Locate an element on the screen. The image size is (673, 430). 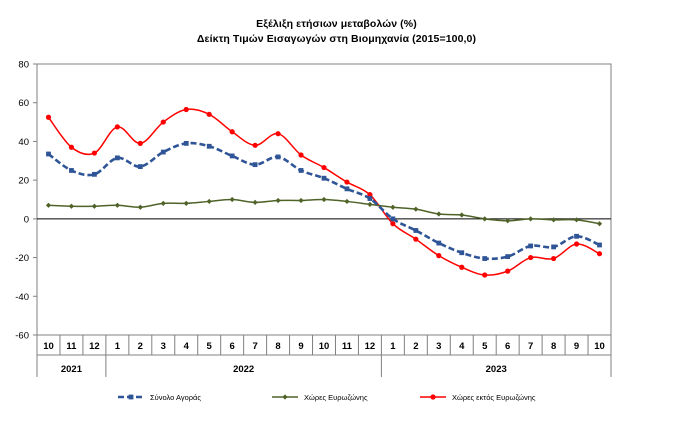
x-tick-label: 2 is located at coordinates (140, 346).